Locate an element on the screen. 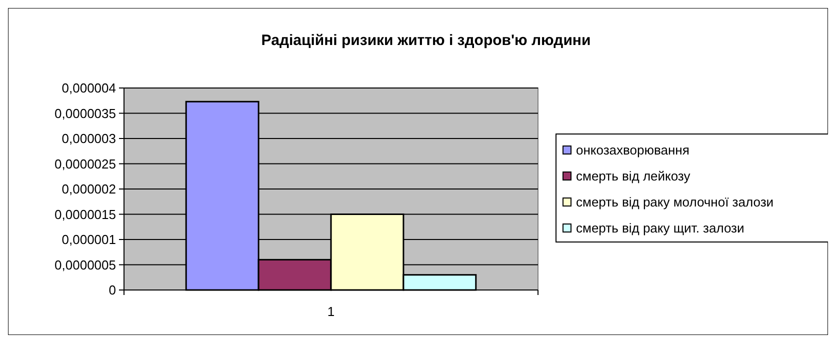 The image size is (836, 343). legend-label: смерть від раку щит. залози is located at coordinates (660, 228).